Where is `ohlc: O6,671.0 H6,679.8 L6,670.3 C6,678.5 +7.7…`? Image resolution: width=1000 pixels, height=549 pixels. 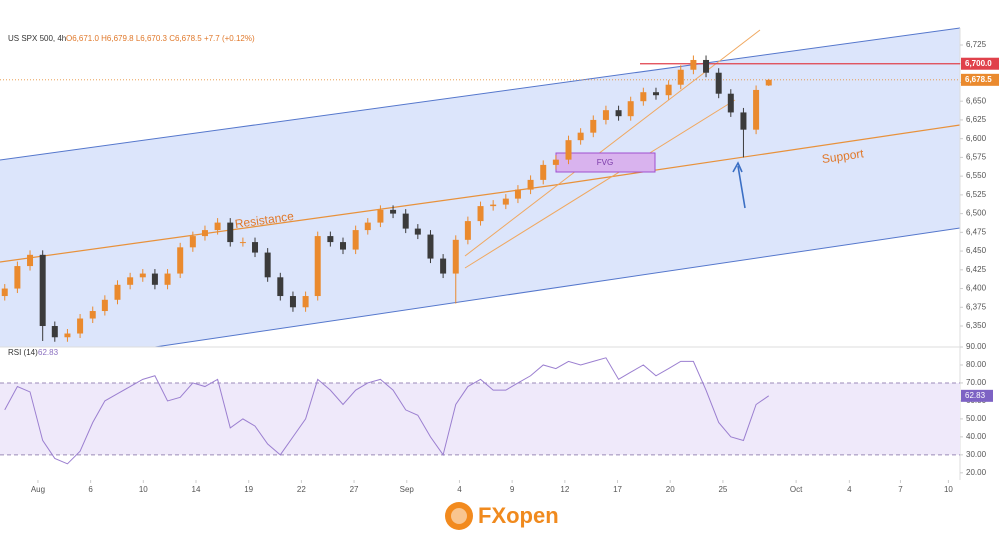
ohlc: O6,671.0 H6,679.8 L6,670.3 C6,678.5 +7.7… is located at coordinates (160, 38).